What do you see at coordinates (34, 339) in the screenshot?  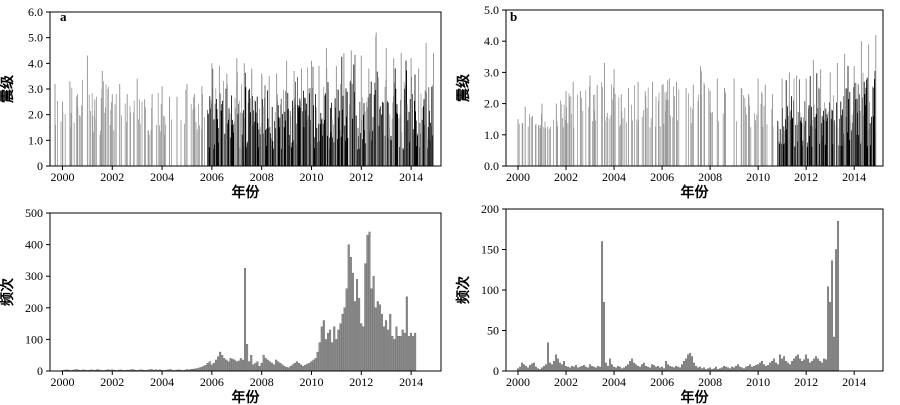 I see `y-tick-label: 100` at bounding box center [34, 339].